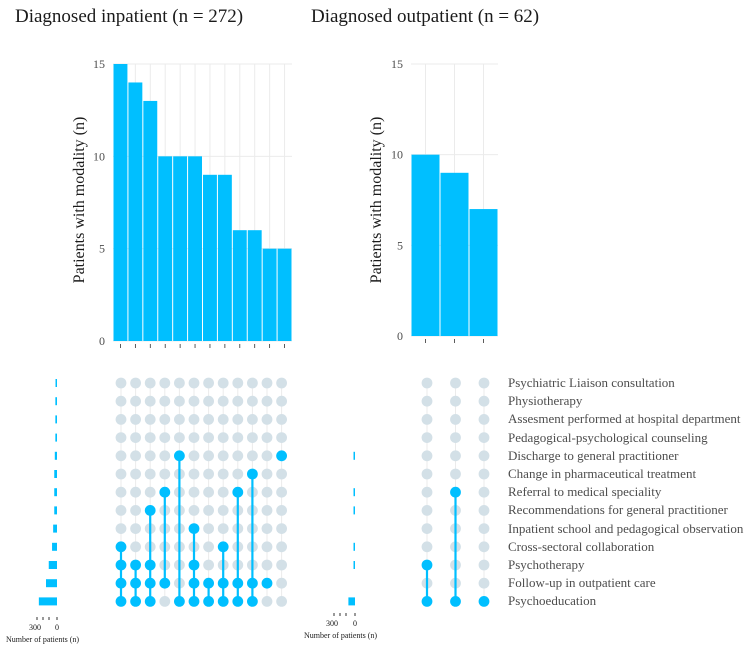 This screenshot has height=651, width=745. I want to click on inpatient-y-axis-label: Patients with modality (n), so click(79, 200).